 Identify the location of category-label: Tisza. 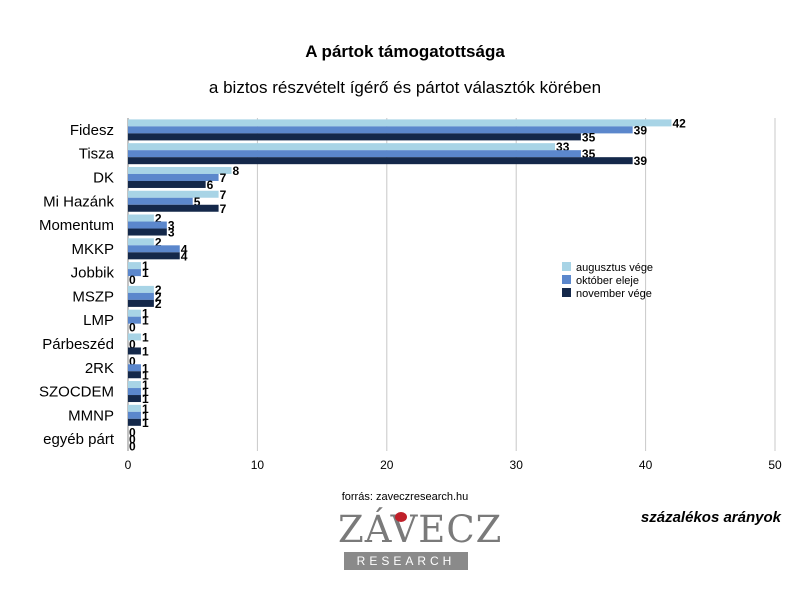
(97, 154).